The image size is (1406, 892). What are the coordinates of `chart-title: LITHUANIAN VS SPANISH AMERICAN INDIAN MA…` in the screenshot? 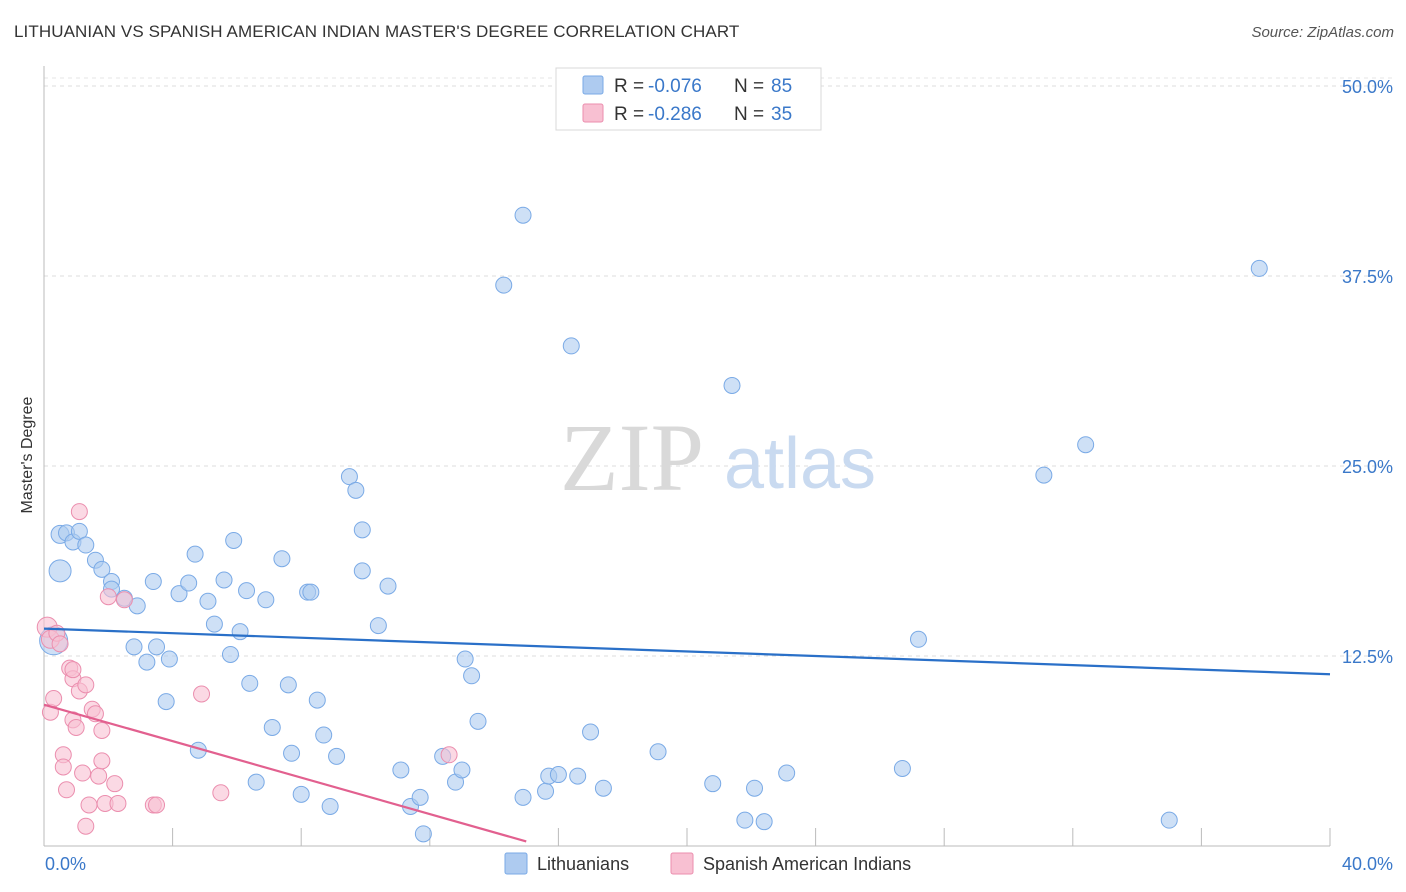 It's located at (377, 31).